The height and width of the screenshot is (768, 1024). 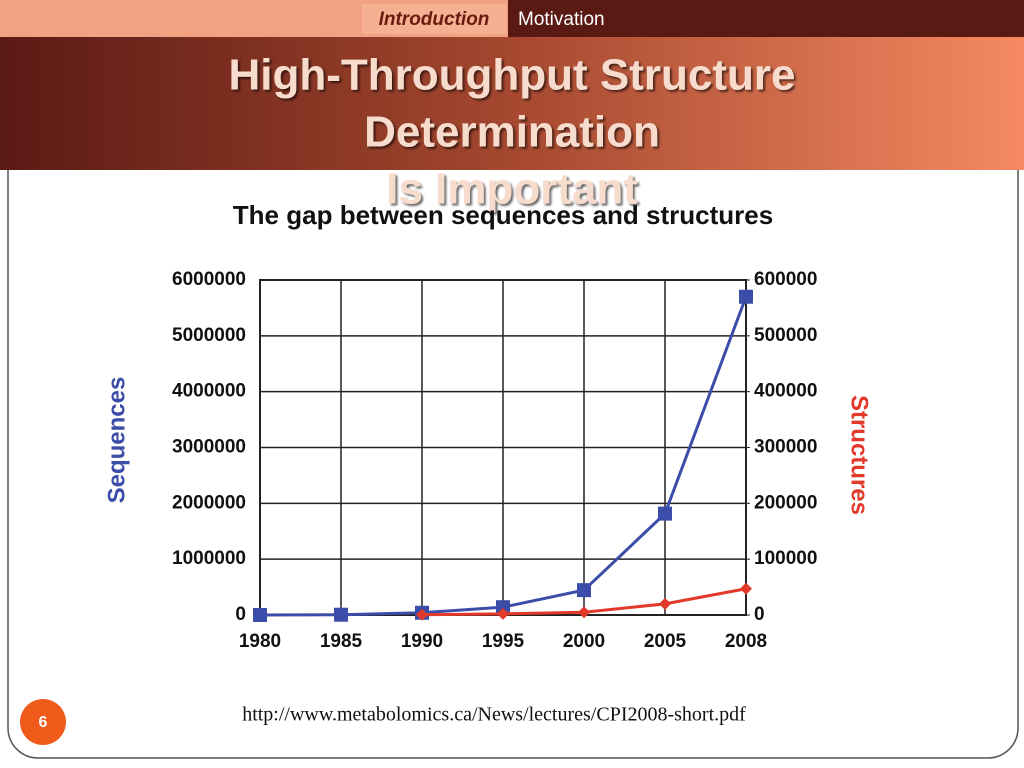 I want to click on y2-tick-label: 300000, so click(x=785, y=447).